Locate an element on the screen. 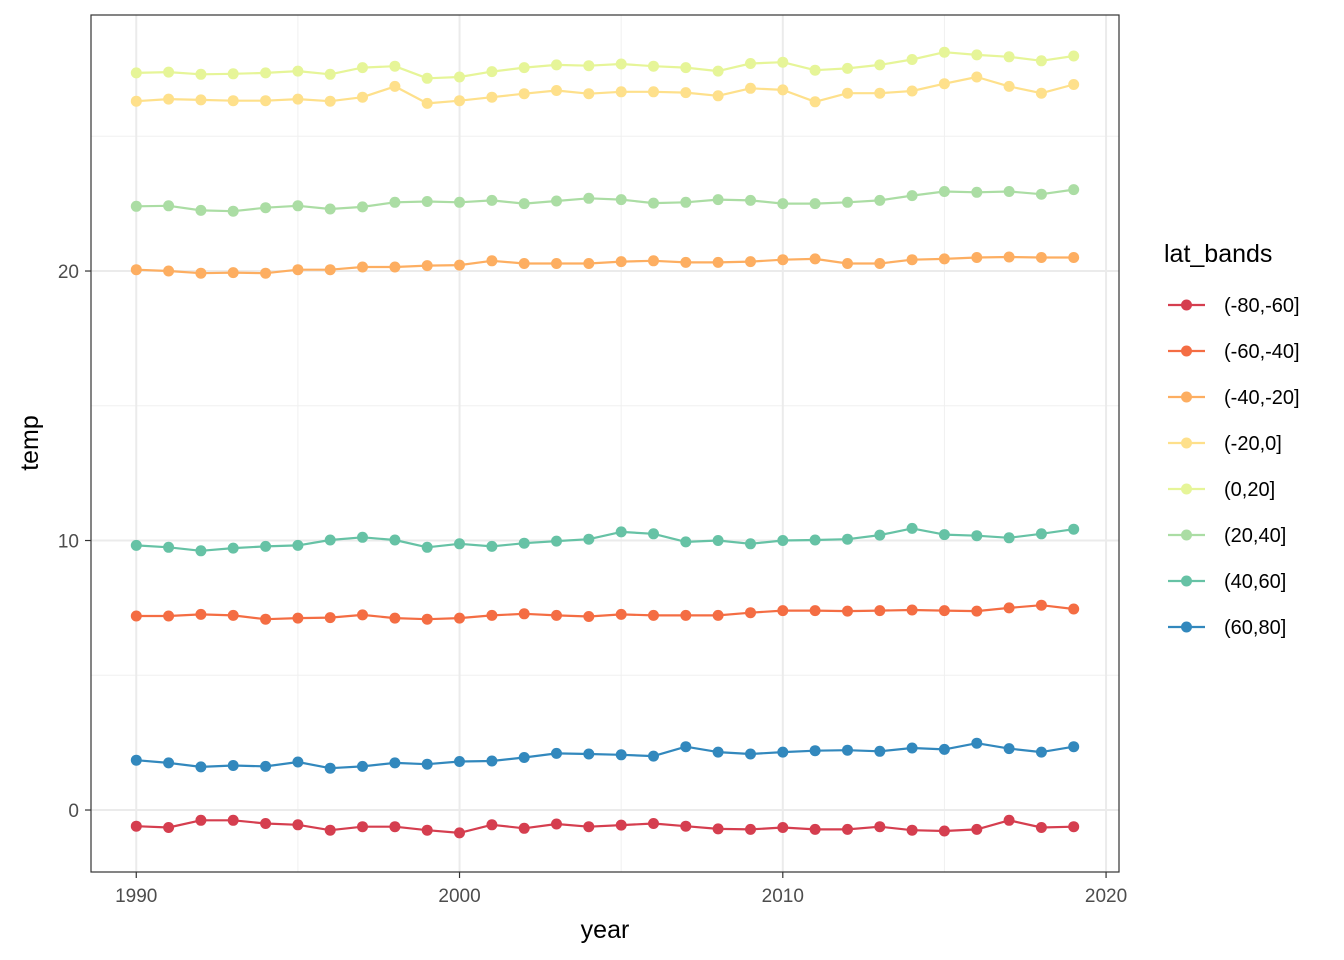  legend-label: (20,40] is located at coordinates (1255, 536).